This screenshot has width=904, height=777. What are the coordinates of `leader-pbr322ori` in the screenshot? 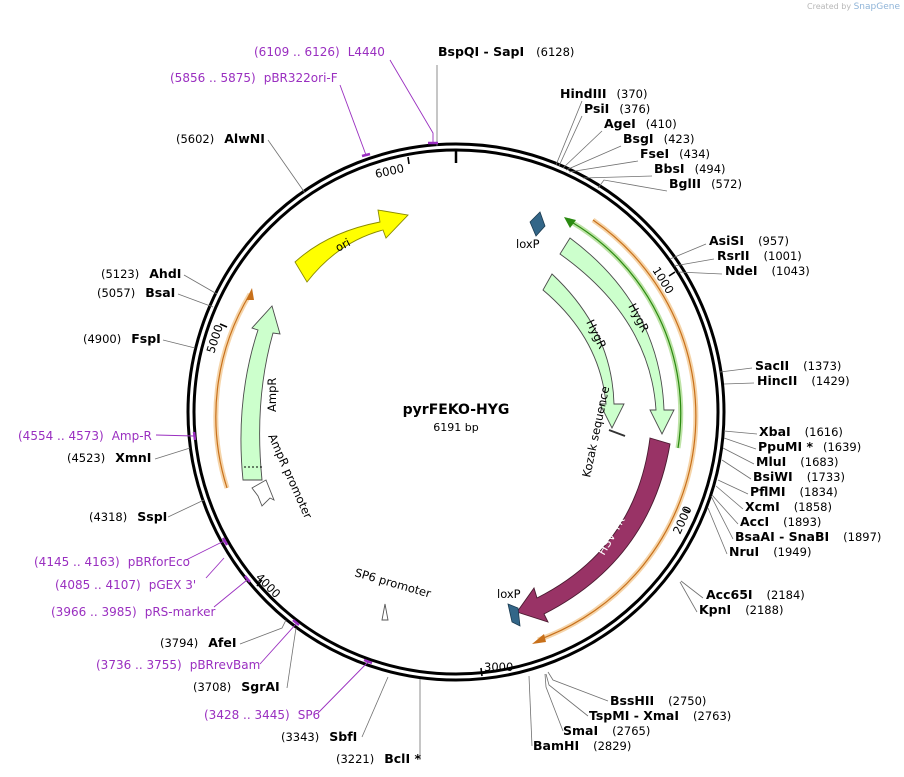 It's located at (353, 120).